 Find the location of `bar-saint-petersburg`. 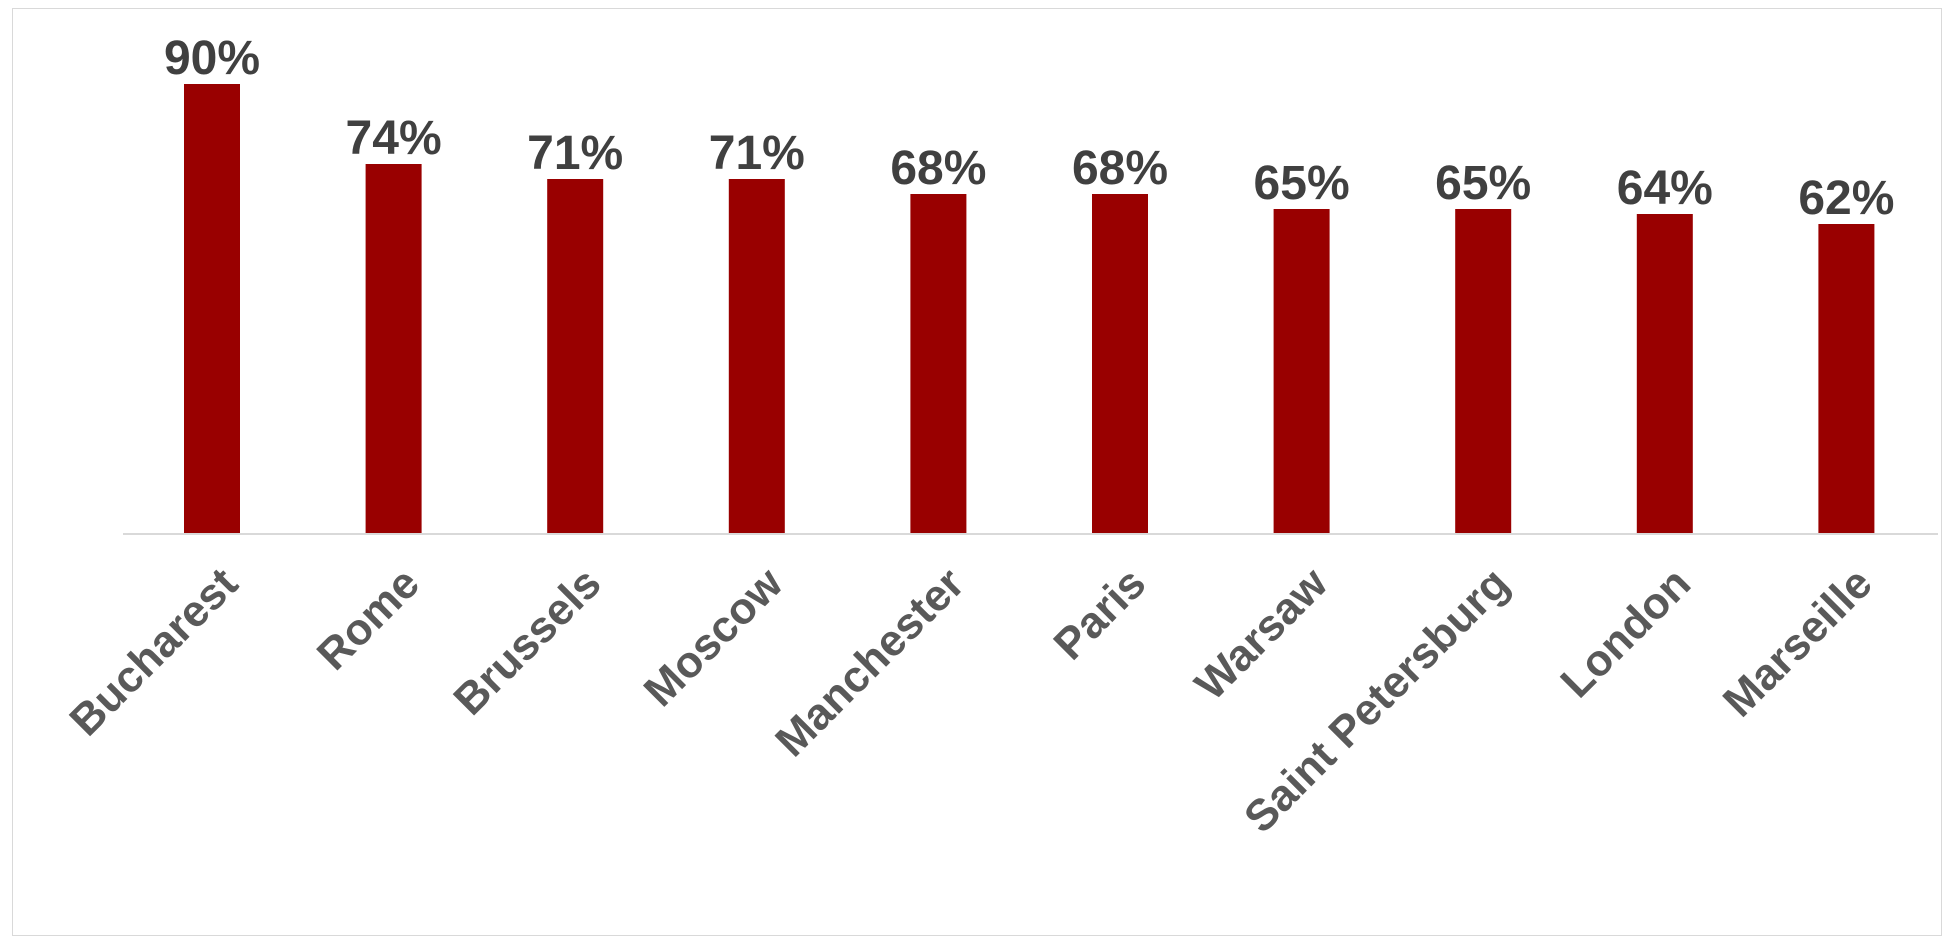

bar-saint-petersburg is located at coordinates (1483, 371).